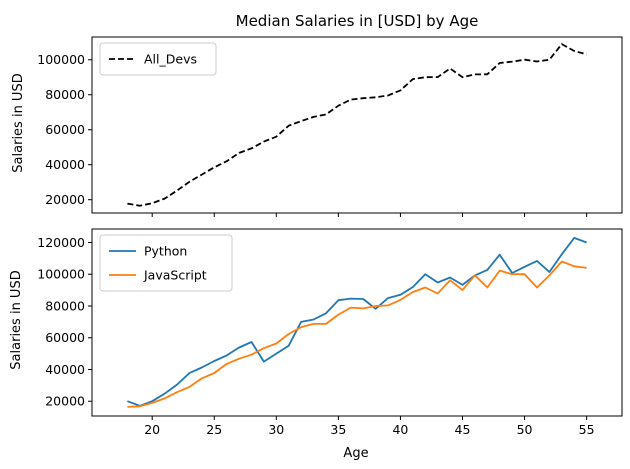 This screenshot has height=469, width=630. What do you see at coordinates (400, 429) in the screenshot?
I see `x-tick-label: 40` at bounding box center [400, 429].